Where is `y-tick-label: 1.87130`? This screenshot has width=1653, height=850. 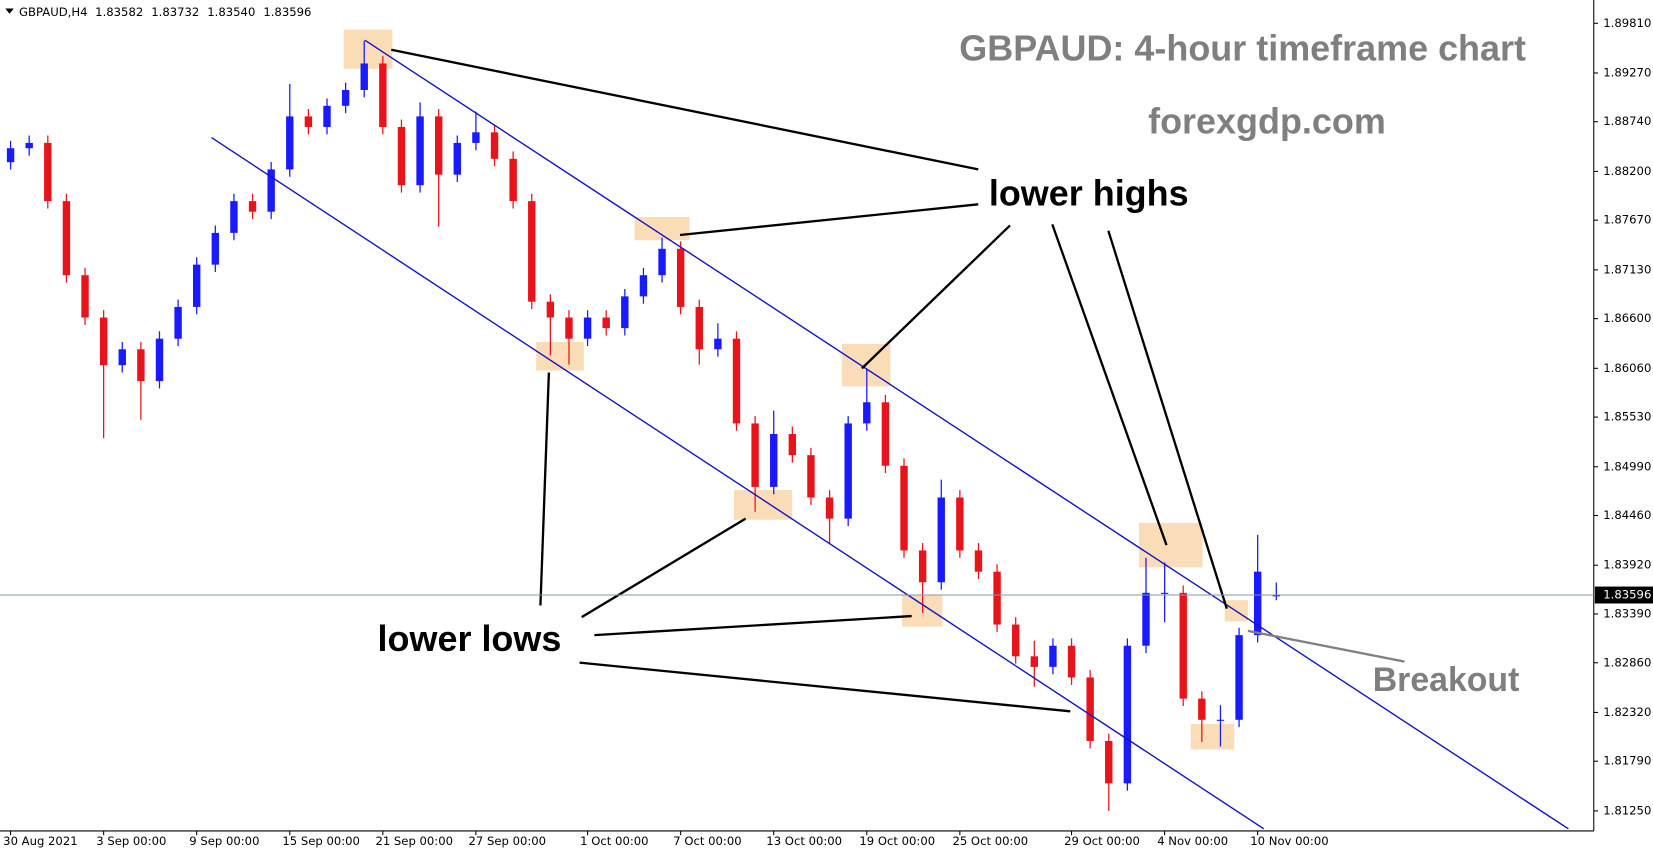
y-tick-label: 1.87130 is located at coordinates (1627, 269).